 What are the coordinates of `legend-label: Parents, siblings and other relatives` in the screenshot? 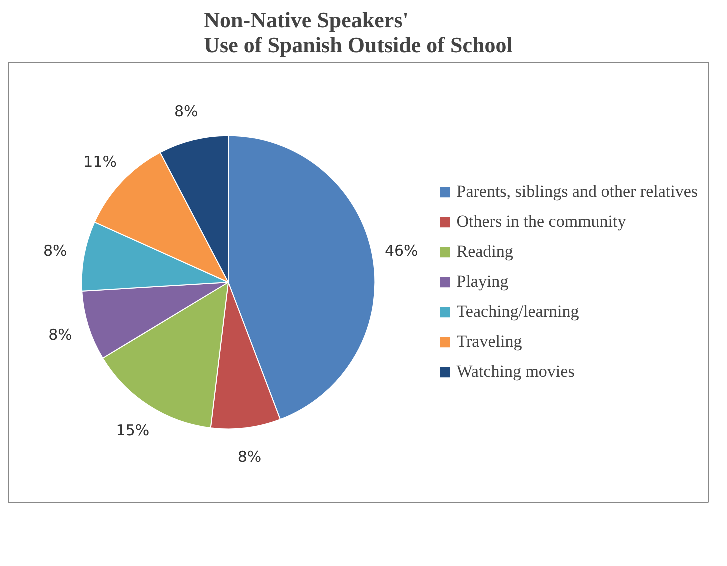 It's located at (577, 192).